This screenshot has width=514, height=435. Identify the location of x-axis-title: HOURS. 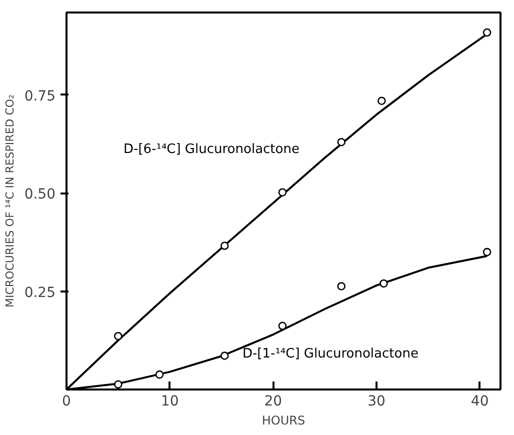
(284, 421).